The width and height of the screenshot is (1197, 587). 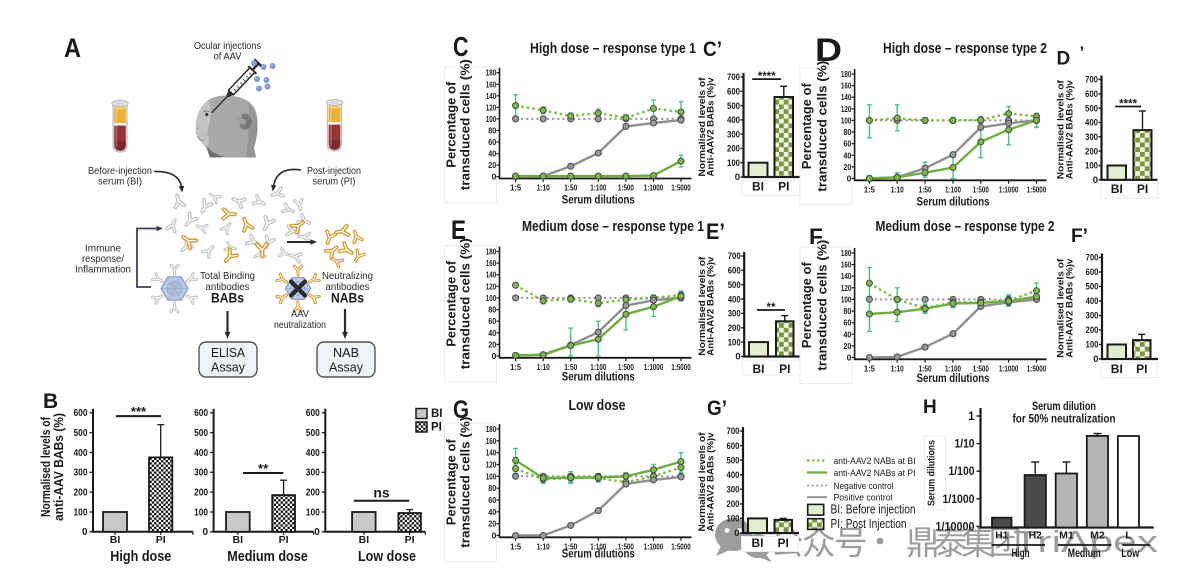 What do you see at coordinates (227, 276) in the screenshot?
I see `svg-text: Total Binding` at bounding box center [227, 276].